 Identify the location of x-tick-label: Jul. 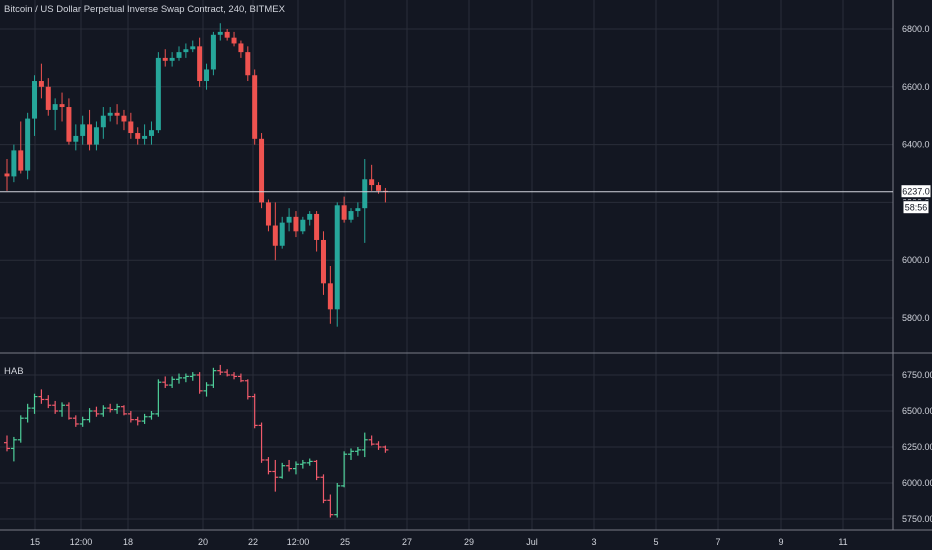
(532, 542).